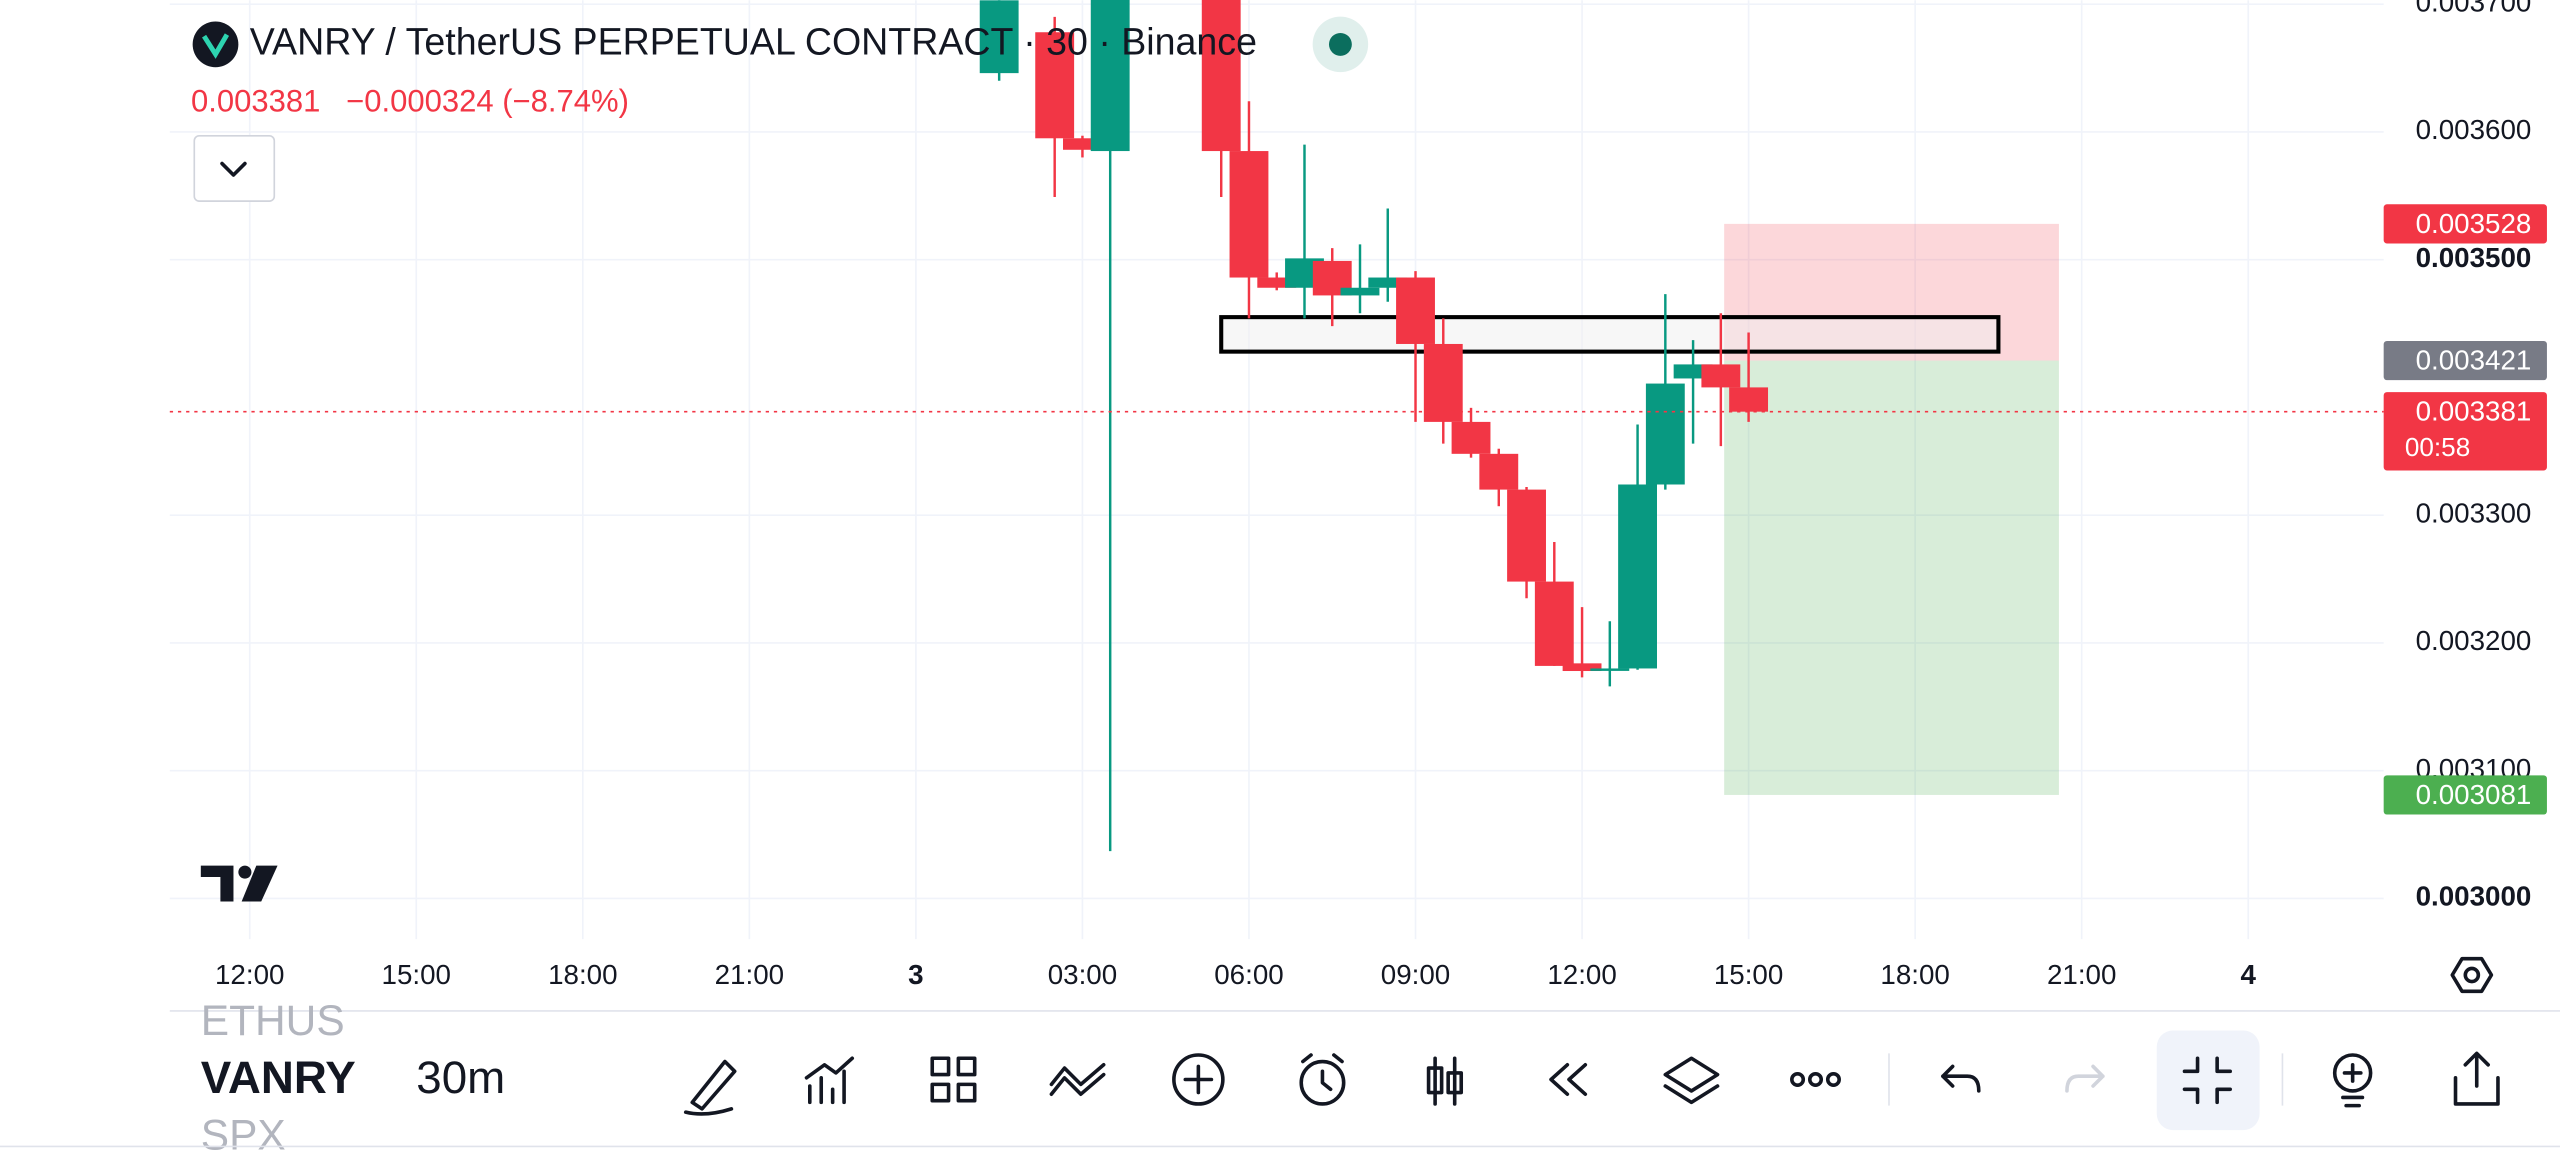 The width and height of the screenshot is (2560, 1150). Describe the element at coordinates (2081, 974) in the screenshot. I see `x-tick-label: 21:00` at that location.